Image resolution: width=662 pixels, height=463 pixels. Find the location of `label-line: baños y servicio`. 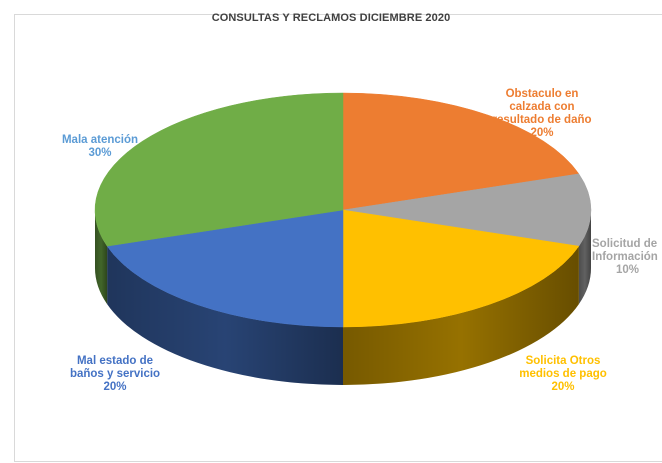

label-line: baños y servicio is located at coordinates (115, 374).